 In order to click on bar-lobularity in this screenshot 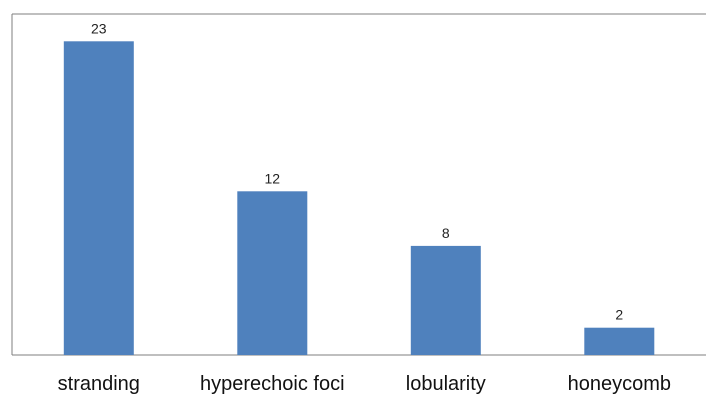, I will do `click(445, 300)`.